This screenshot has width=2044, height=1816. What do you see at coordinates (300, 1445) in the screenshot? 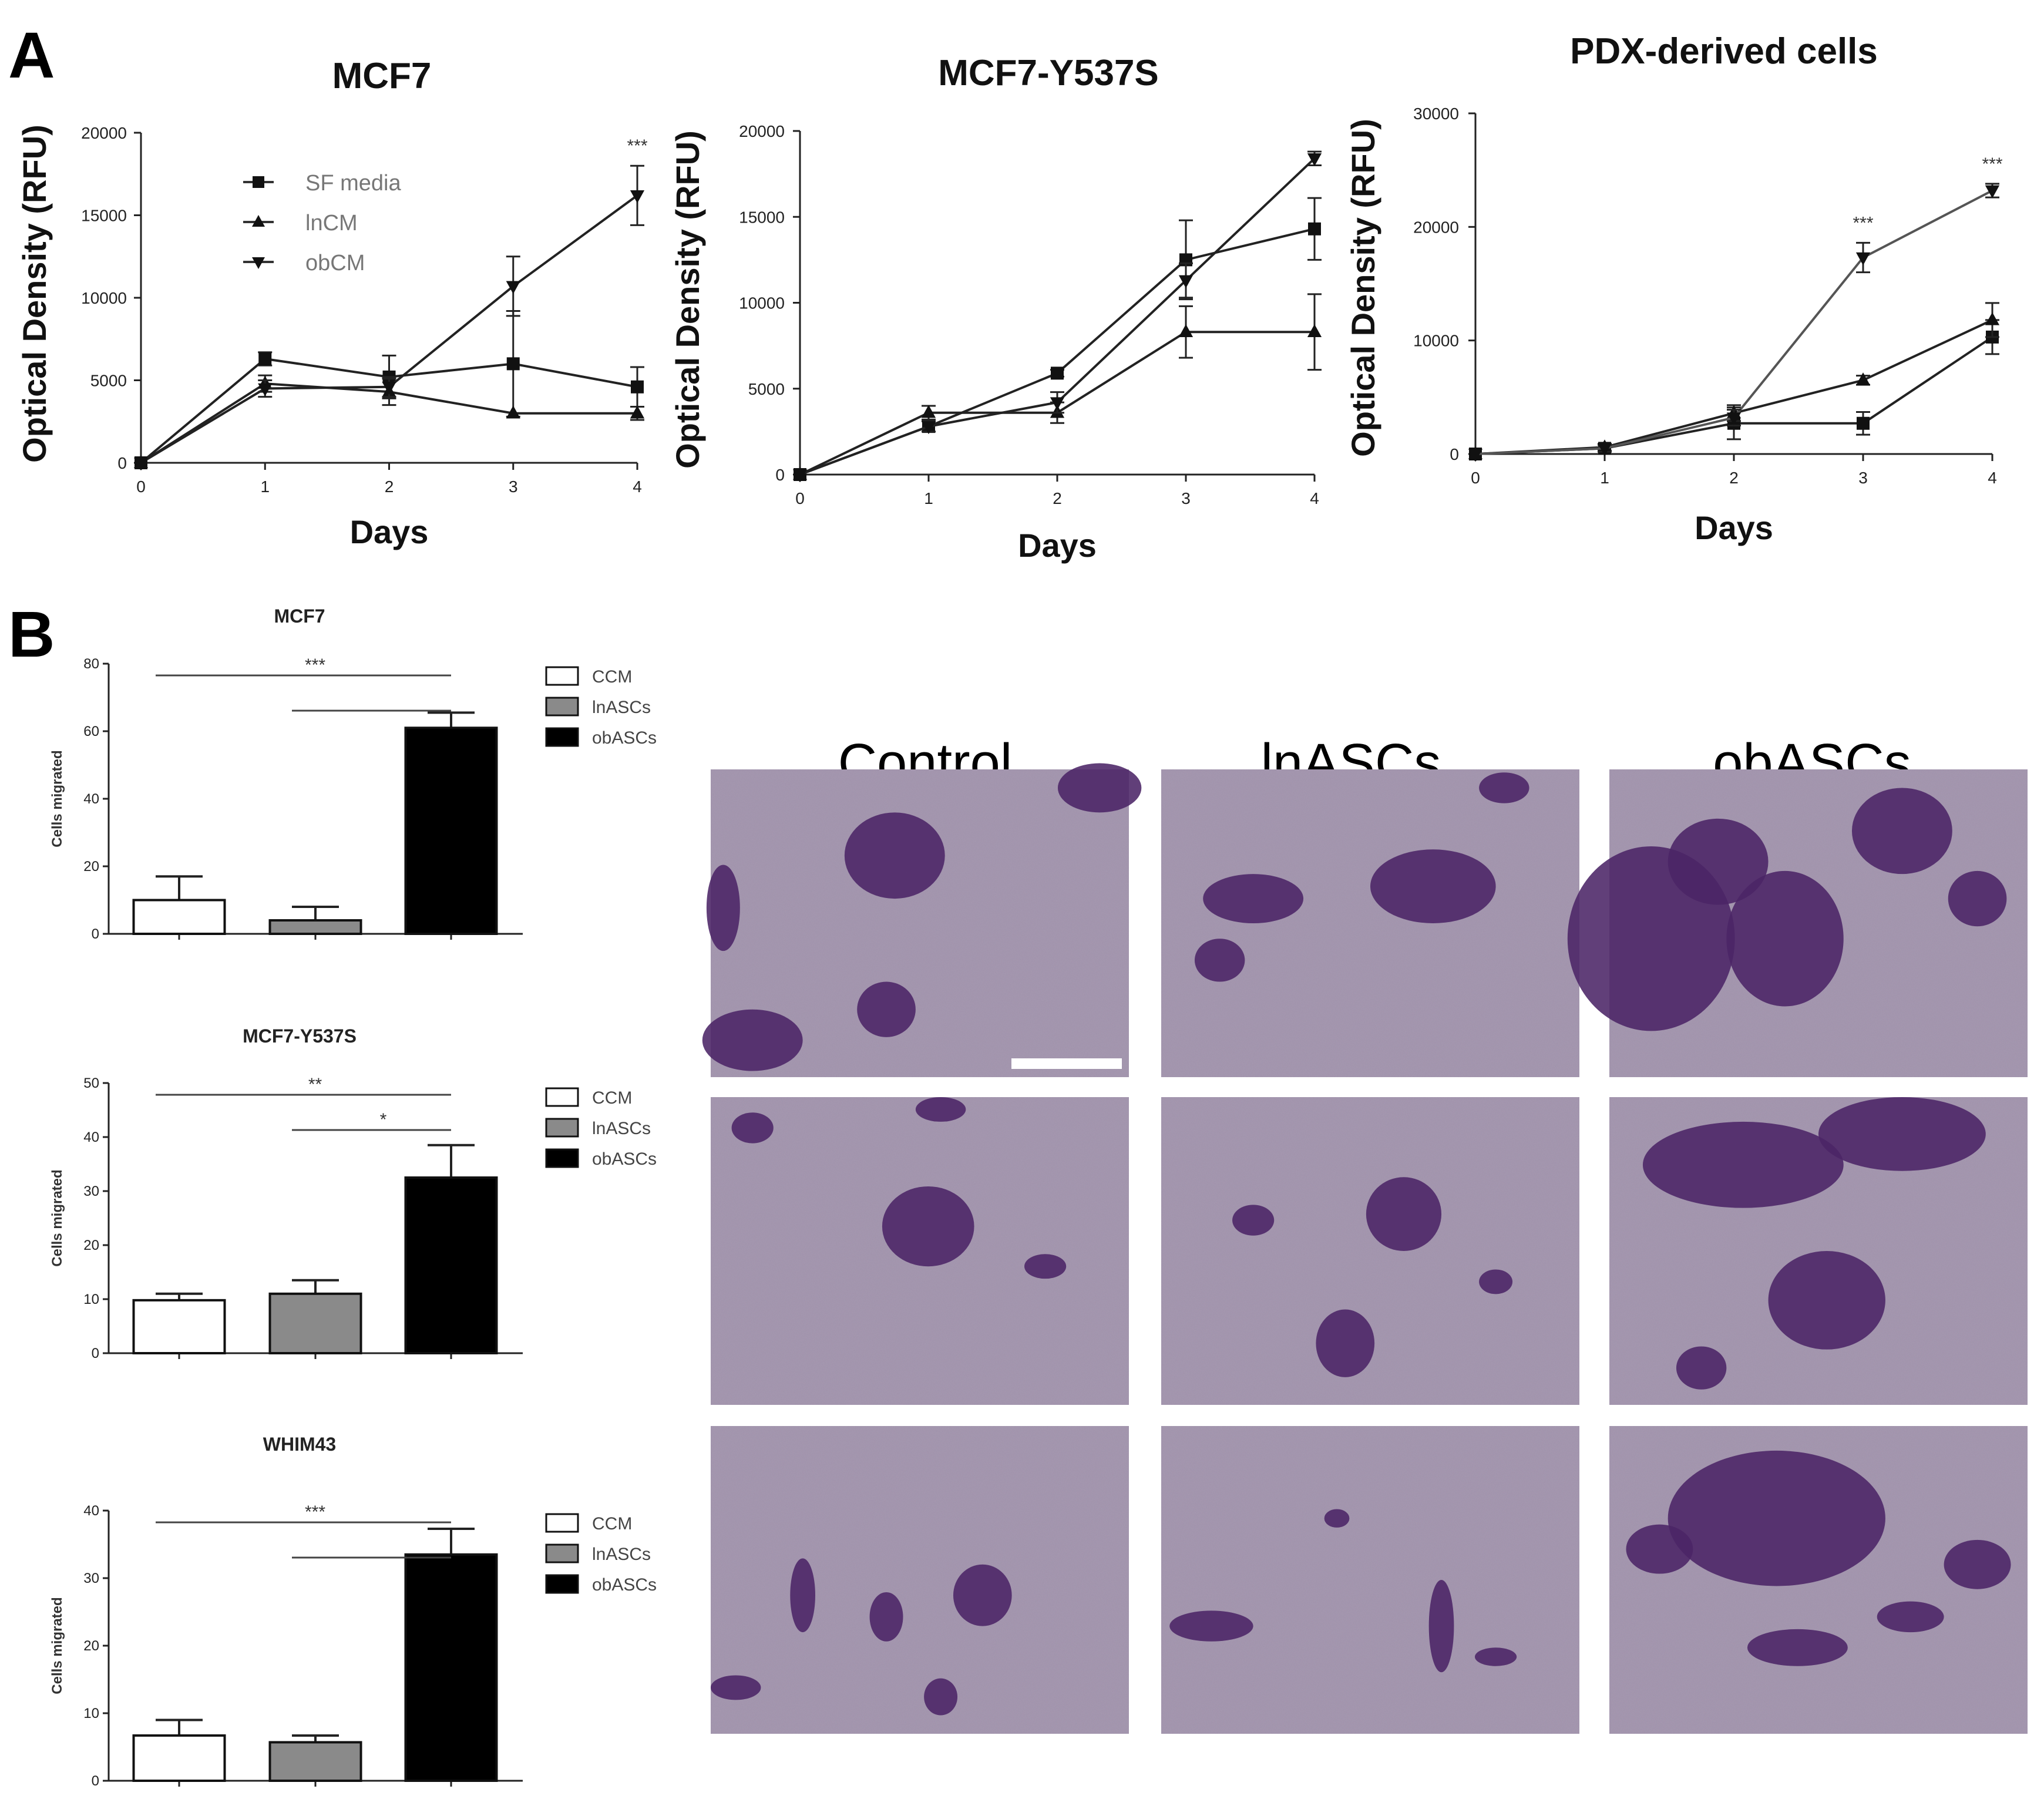
I see `chart-title: WHIM43` at bounding box center [300, 1445].